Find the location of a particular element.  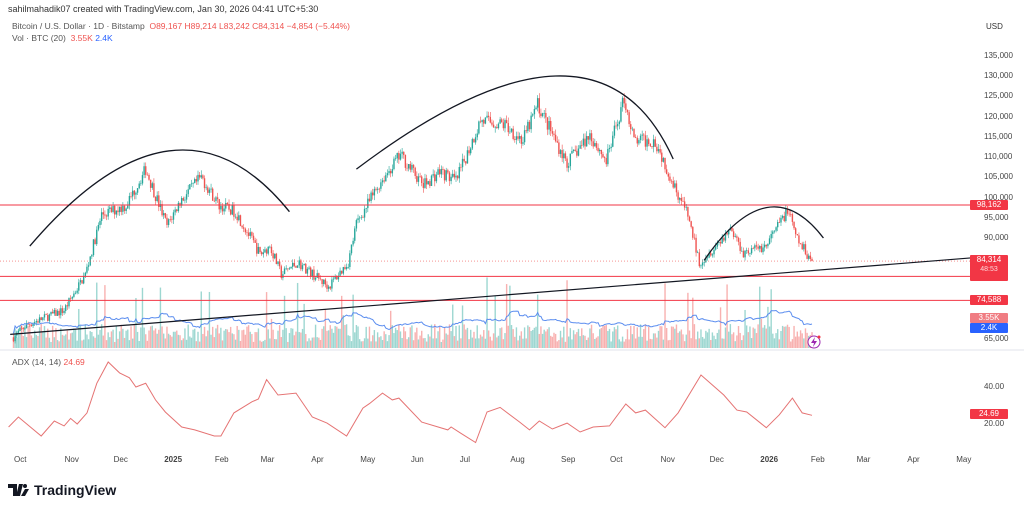

time-axis-tick: Feb is located at coordinates (221, 459).